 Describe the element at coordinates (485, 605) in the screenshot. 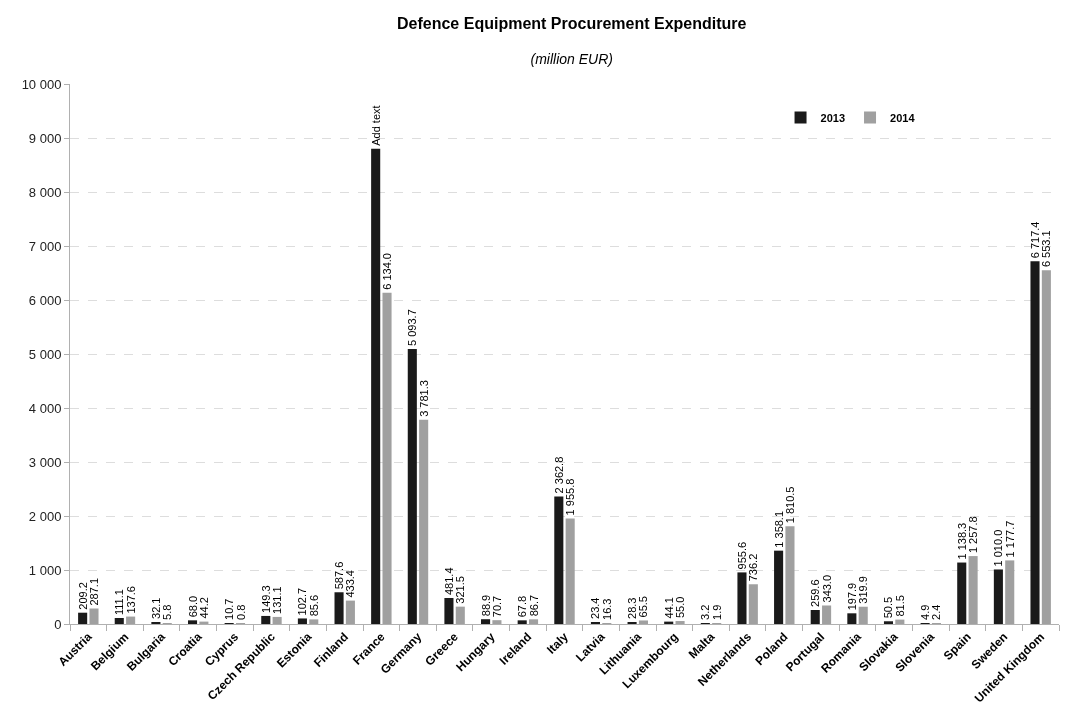

I see `data-label: 88.9` at that location.